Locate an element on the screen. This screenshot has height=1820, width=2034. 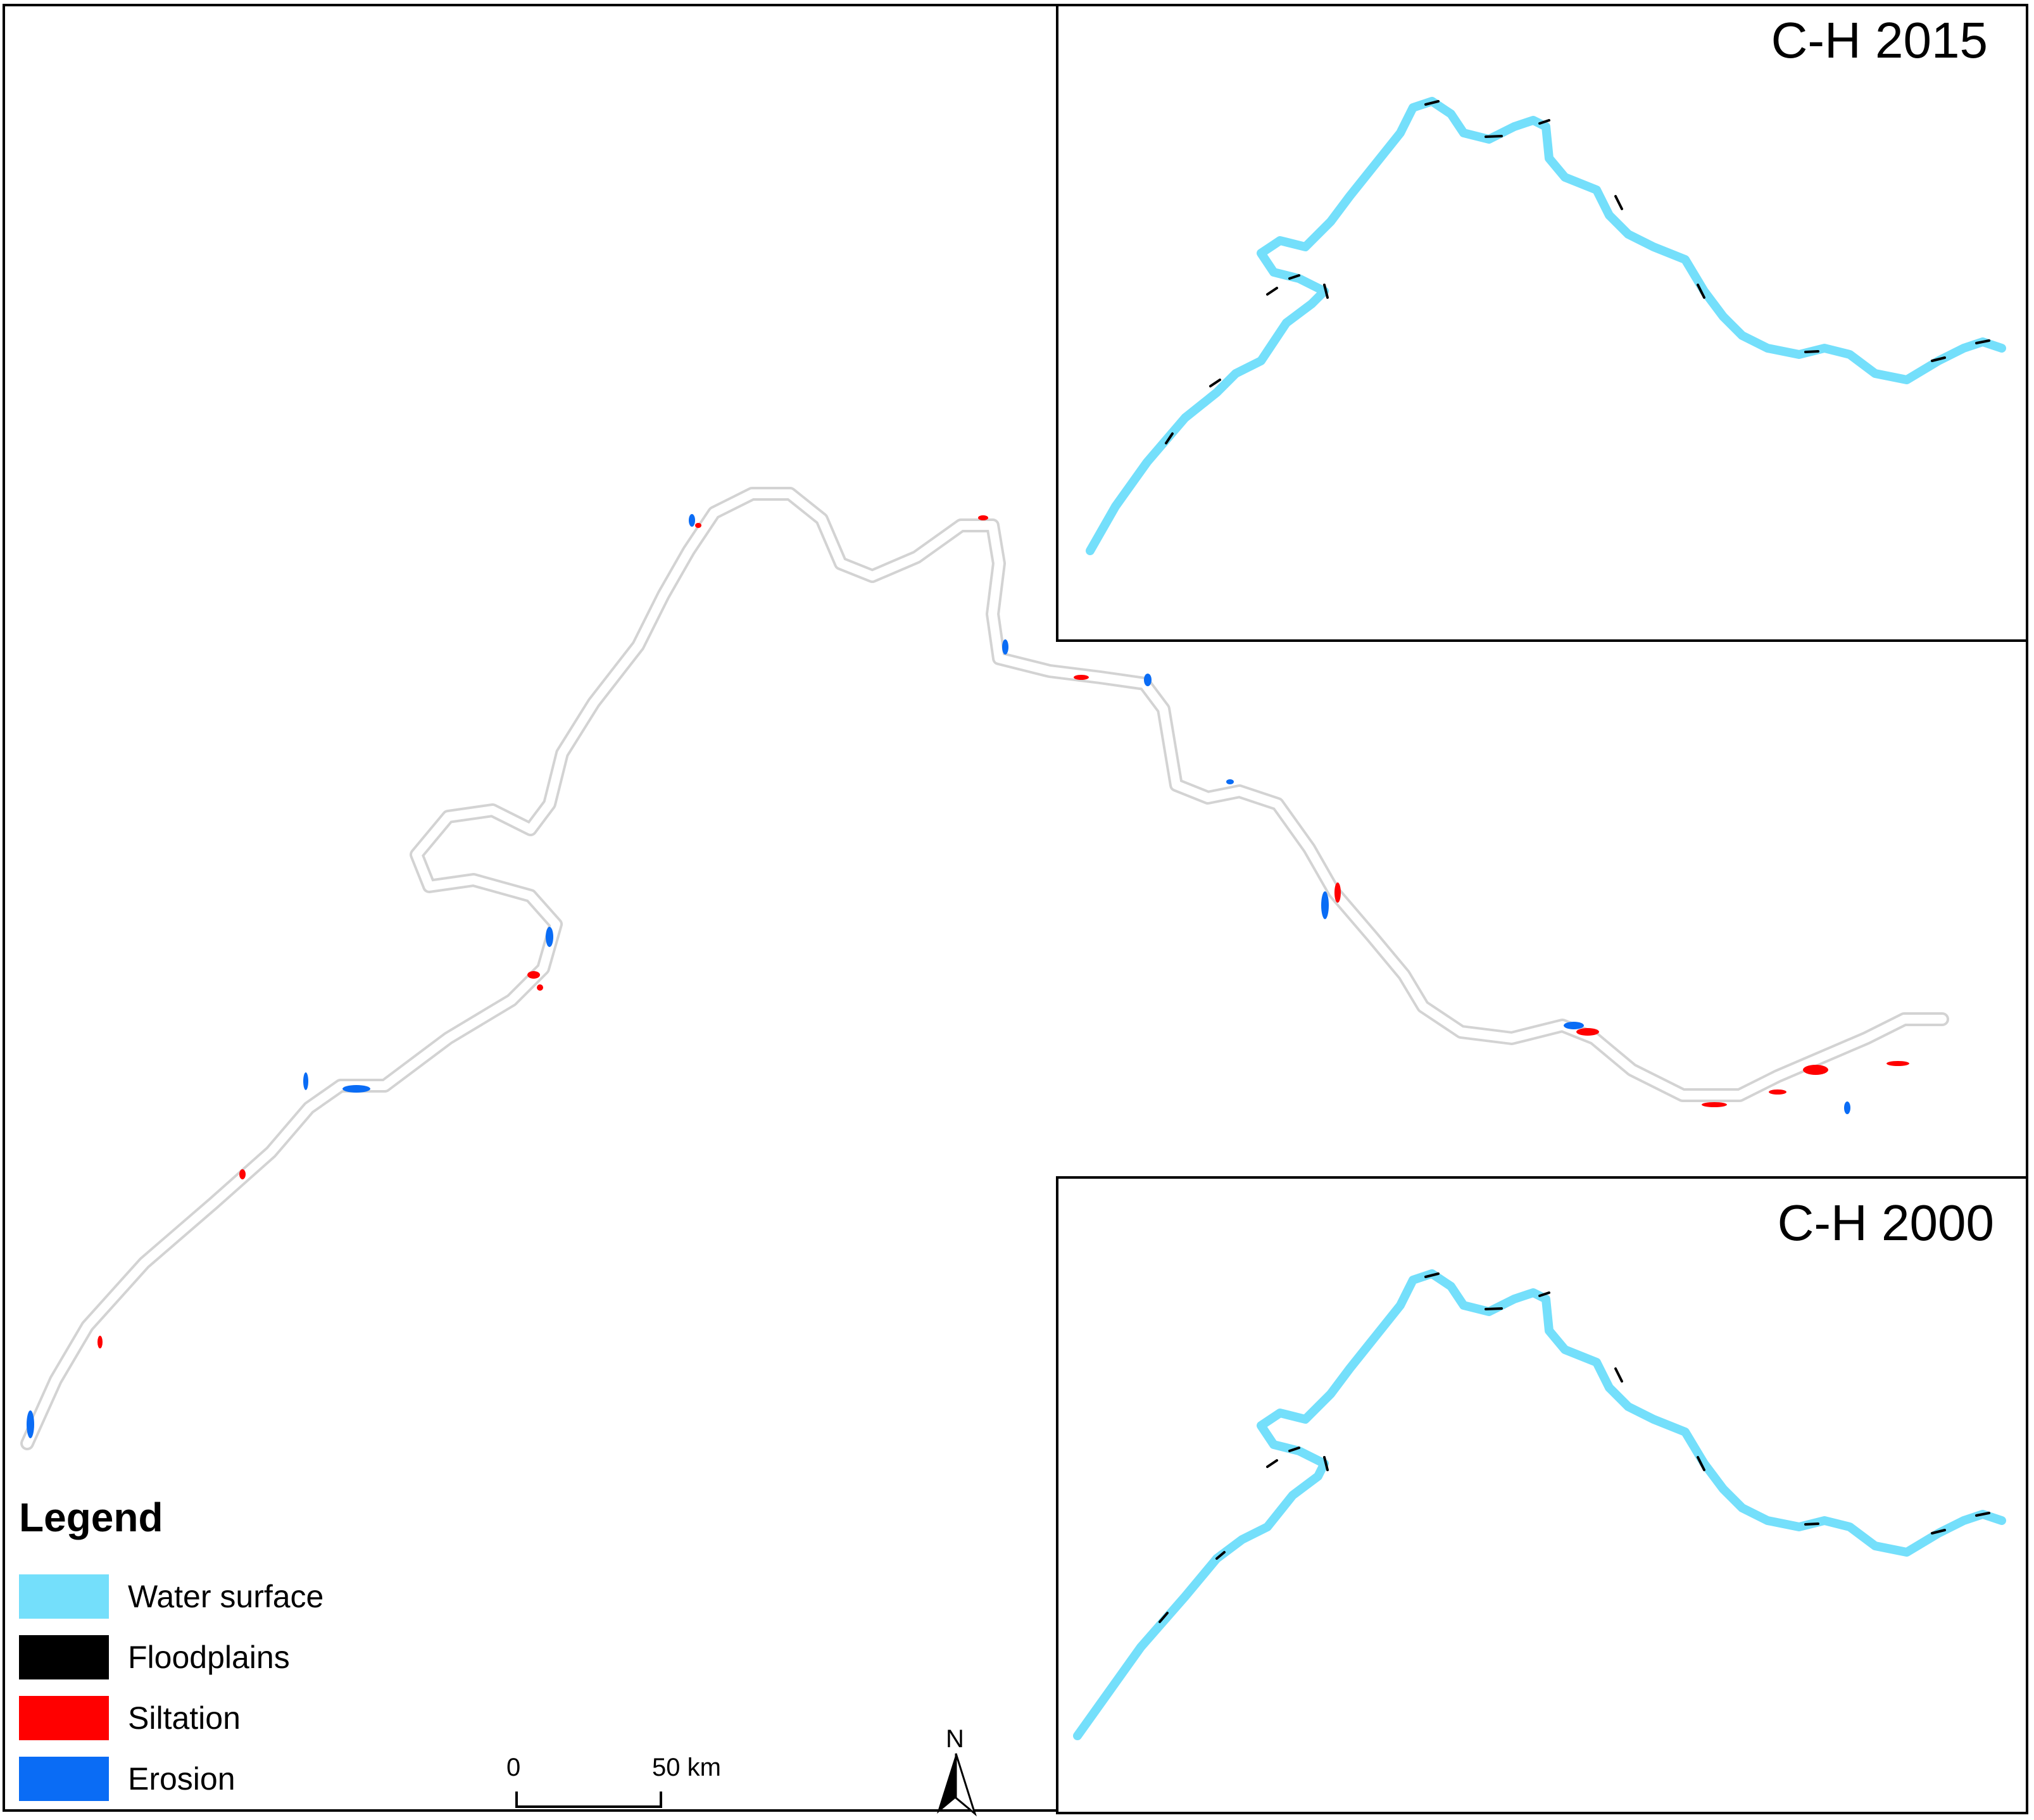
legend-title: Legend is located at coordinates (91, 1518).